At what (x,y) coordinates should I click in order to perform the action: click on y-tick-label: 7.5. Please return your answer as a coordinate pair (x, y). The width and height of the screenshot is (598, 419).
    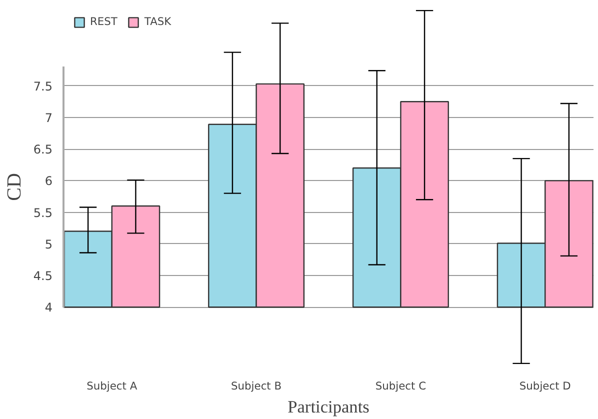
    Looking at the image, I should click on (43, 86).